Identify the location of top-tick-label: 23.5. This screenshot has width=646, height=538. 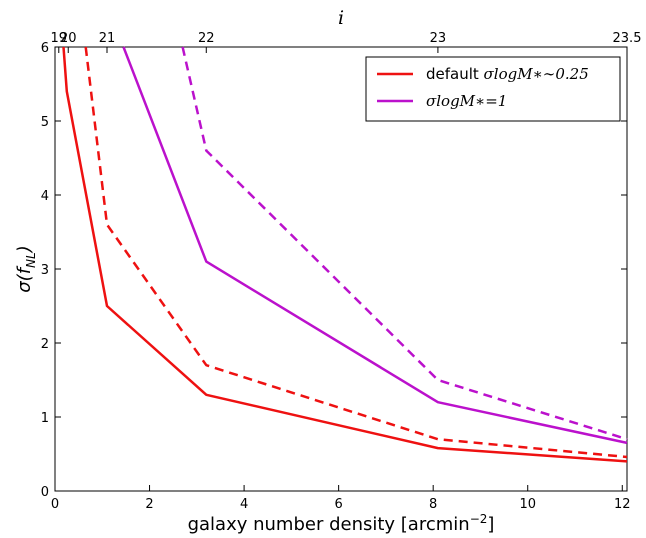
(627, 38).